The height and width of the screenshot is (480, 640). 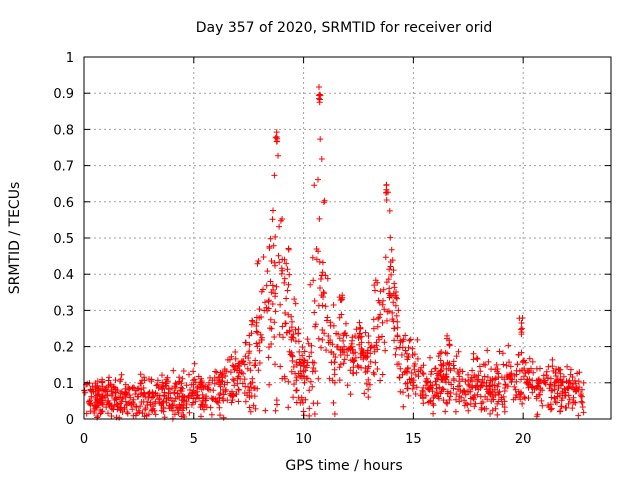 I want to click on x-axis-label: GPS time / hours, so click(x=343, y=466).